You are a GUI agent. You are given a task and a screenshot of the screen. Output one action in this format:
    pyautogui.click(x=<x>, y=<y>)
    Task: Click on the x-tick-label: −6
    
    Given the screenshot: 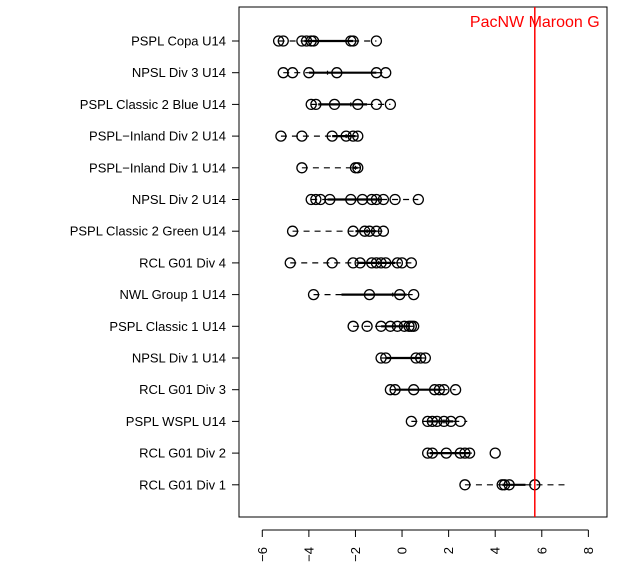 What is the action you would take?
    pyautogui.click(x=262, y=554)
    